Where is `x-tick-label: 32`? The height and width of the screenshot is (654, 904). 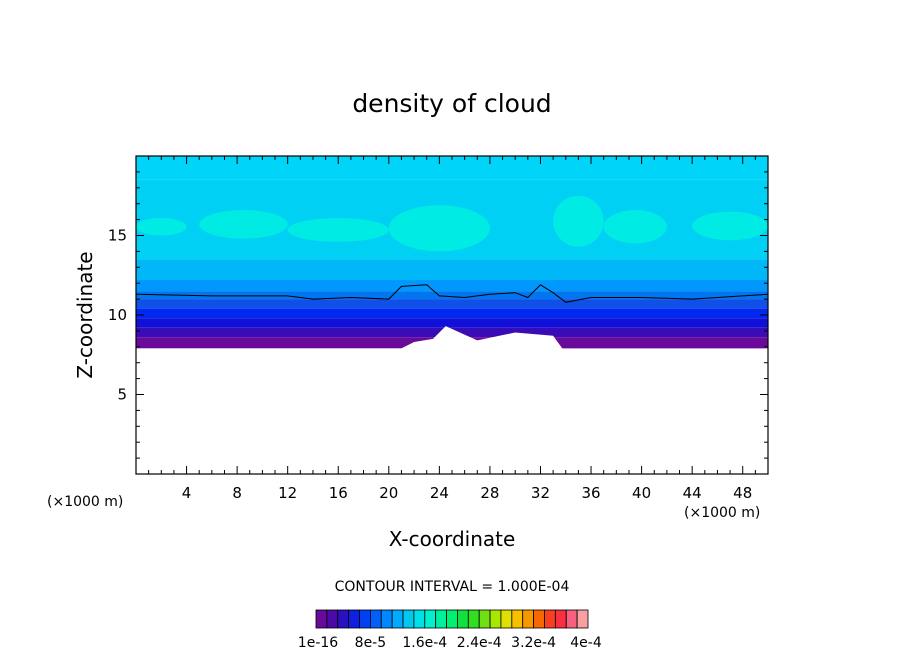
x-tick-label: 32 is located at coordinates (540, 493).